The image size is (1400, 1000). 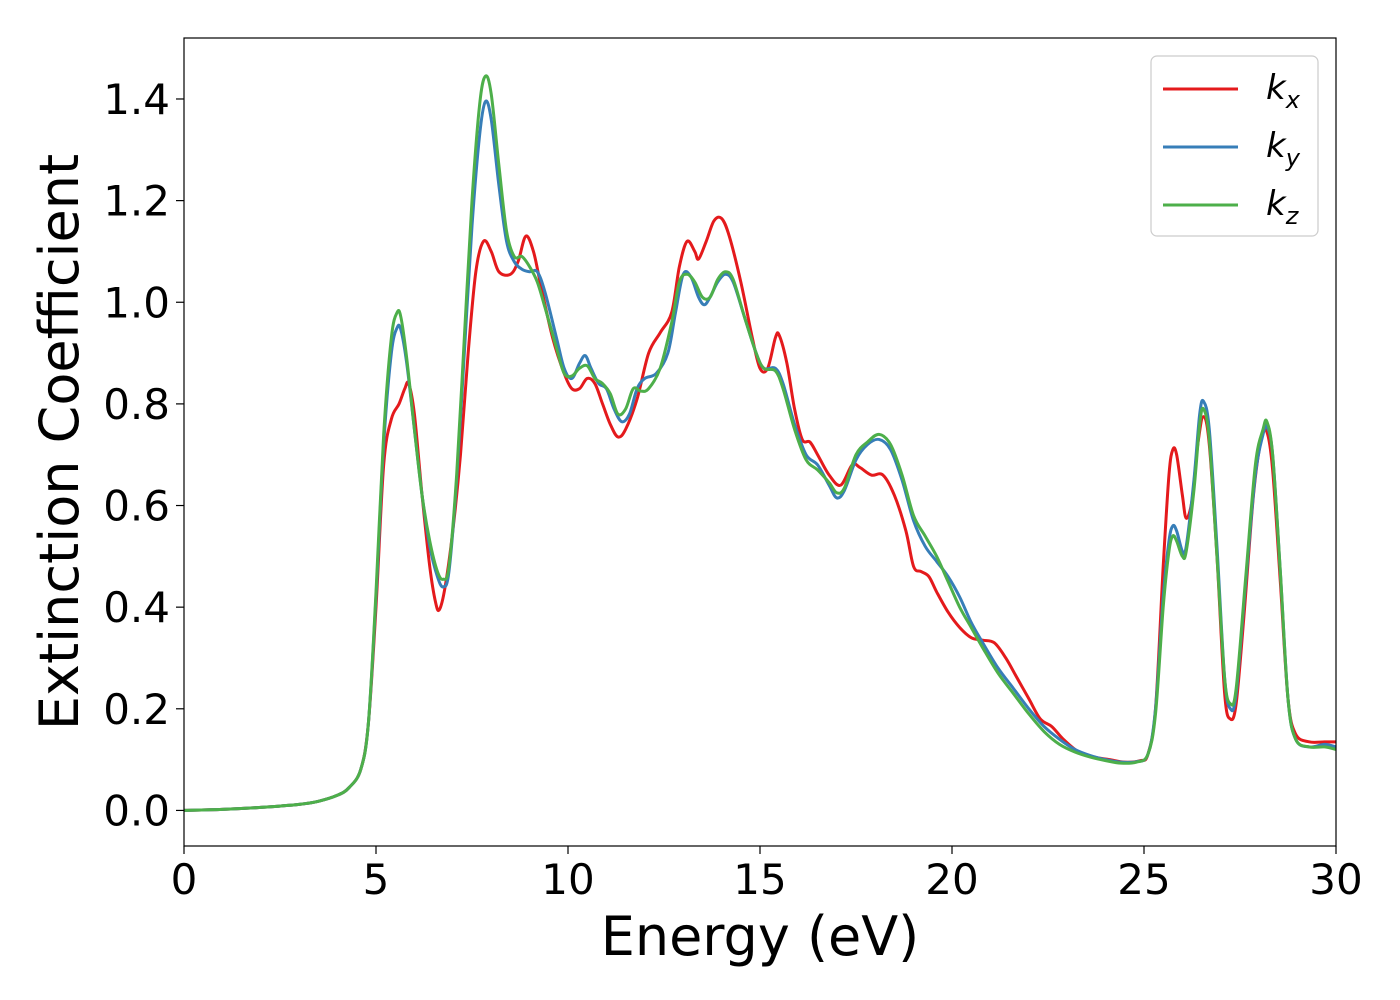 I want to click on y-tick-label: 1.2, so click(x=136, y=201).